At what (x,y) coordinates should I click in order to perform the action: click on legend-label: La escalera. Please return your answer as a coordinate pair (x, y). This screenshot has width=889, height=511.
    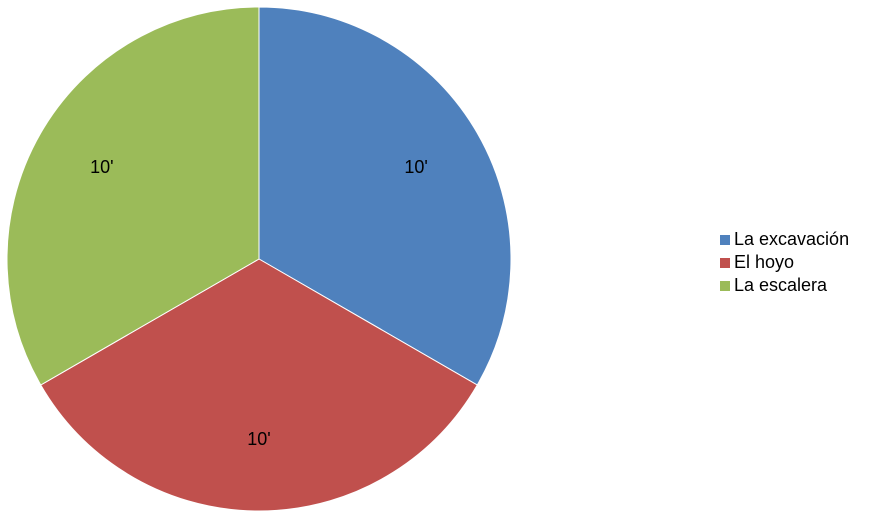
    Looking at the image, I should click on (781, 285).